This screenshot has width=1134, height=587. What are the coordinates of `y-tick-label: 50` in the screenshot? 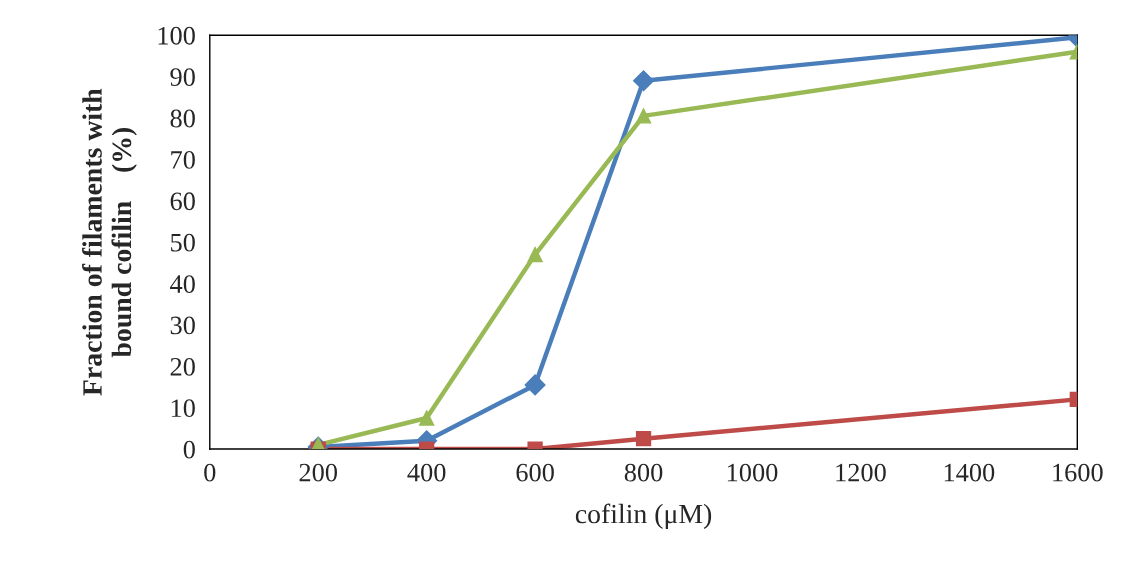 It's located at (183, 242).